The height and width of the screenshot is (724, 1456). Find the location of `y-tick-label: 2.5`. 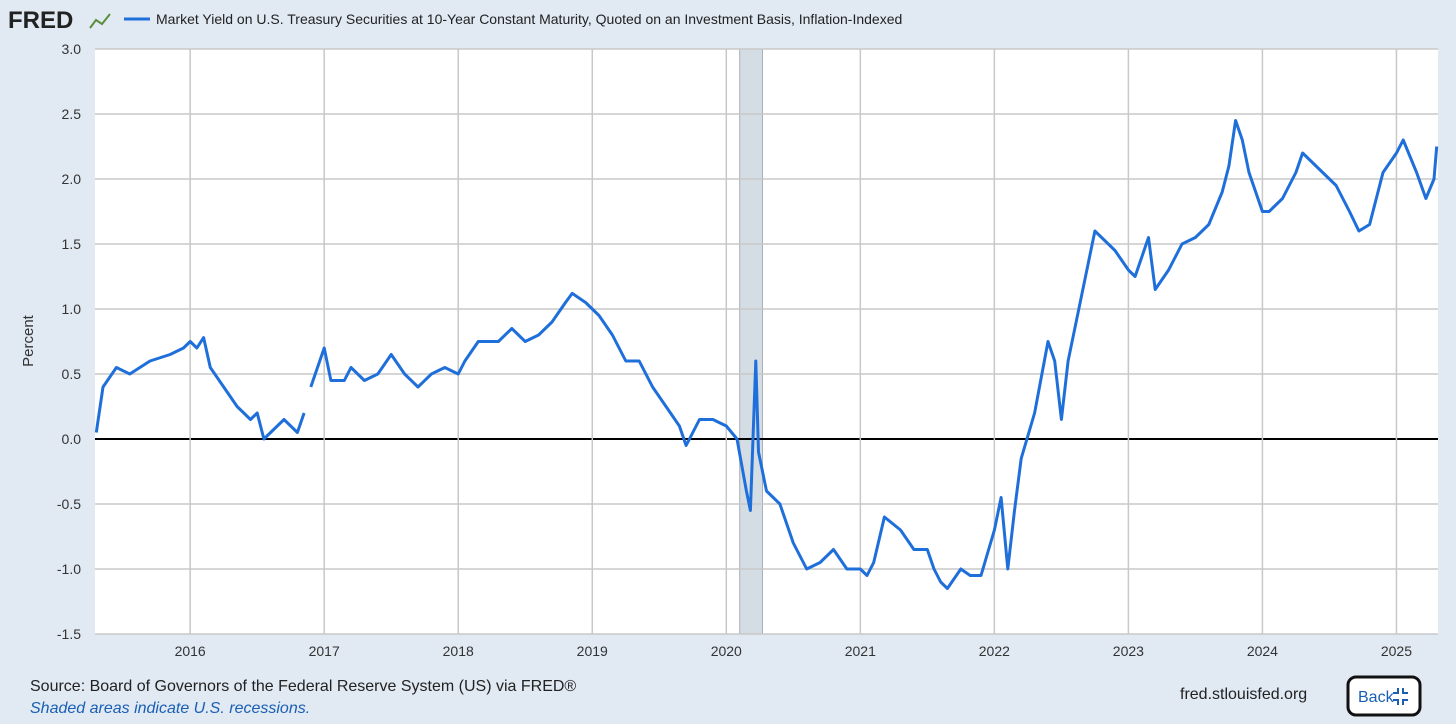

y-tick-label: 2.5 is located at coordinates (72, 114).